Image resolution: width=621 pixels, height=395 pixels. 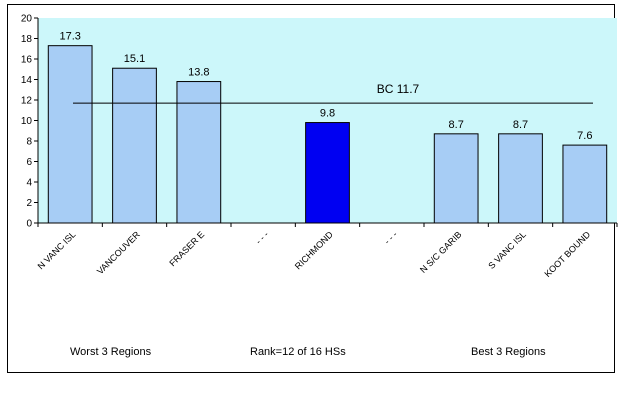 I want to click on y-tick-label: 6, so click(x=29, y=162).